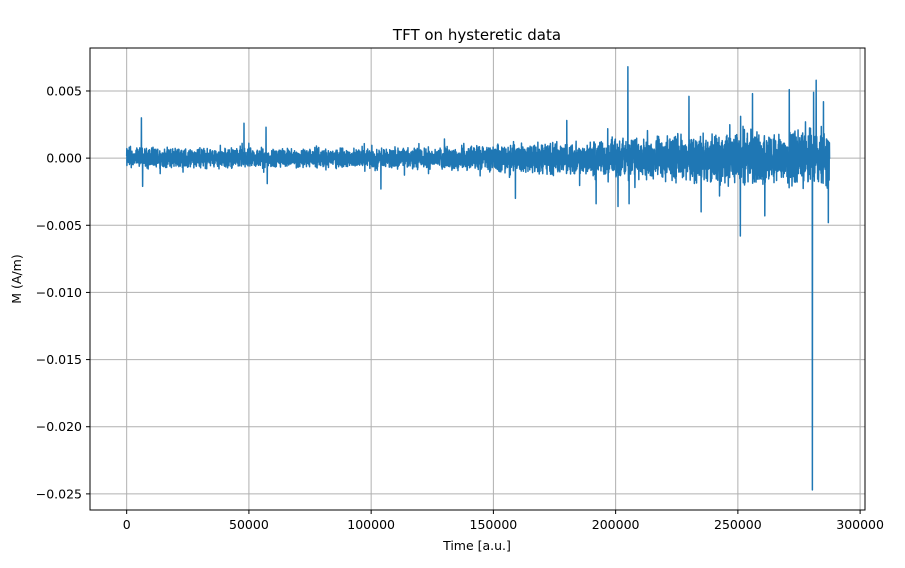 Image resolution: width=905 pixels, height=568 pixels. I want to click on x-axis-title: Time [a.u.], so click(476, 545).